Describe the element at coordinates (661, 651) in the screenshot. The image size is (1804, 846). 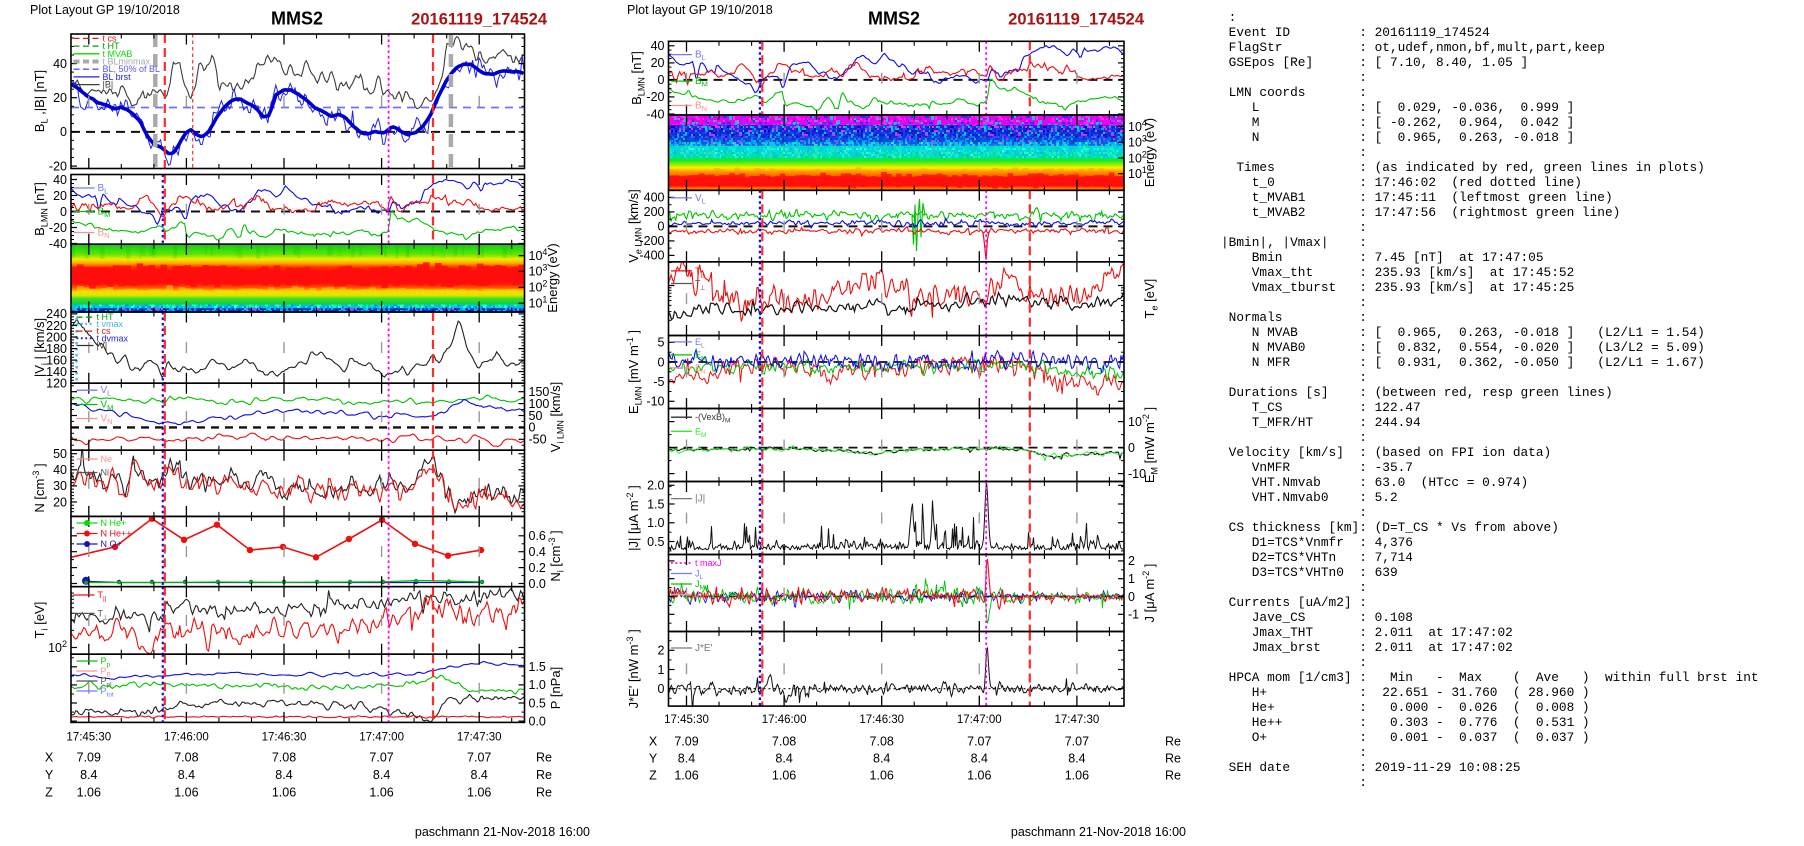
I see `svg-text: 2` at that location.